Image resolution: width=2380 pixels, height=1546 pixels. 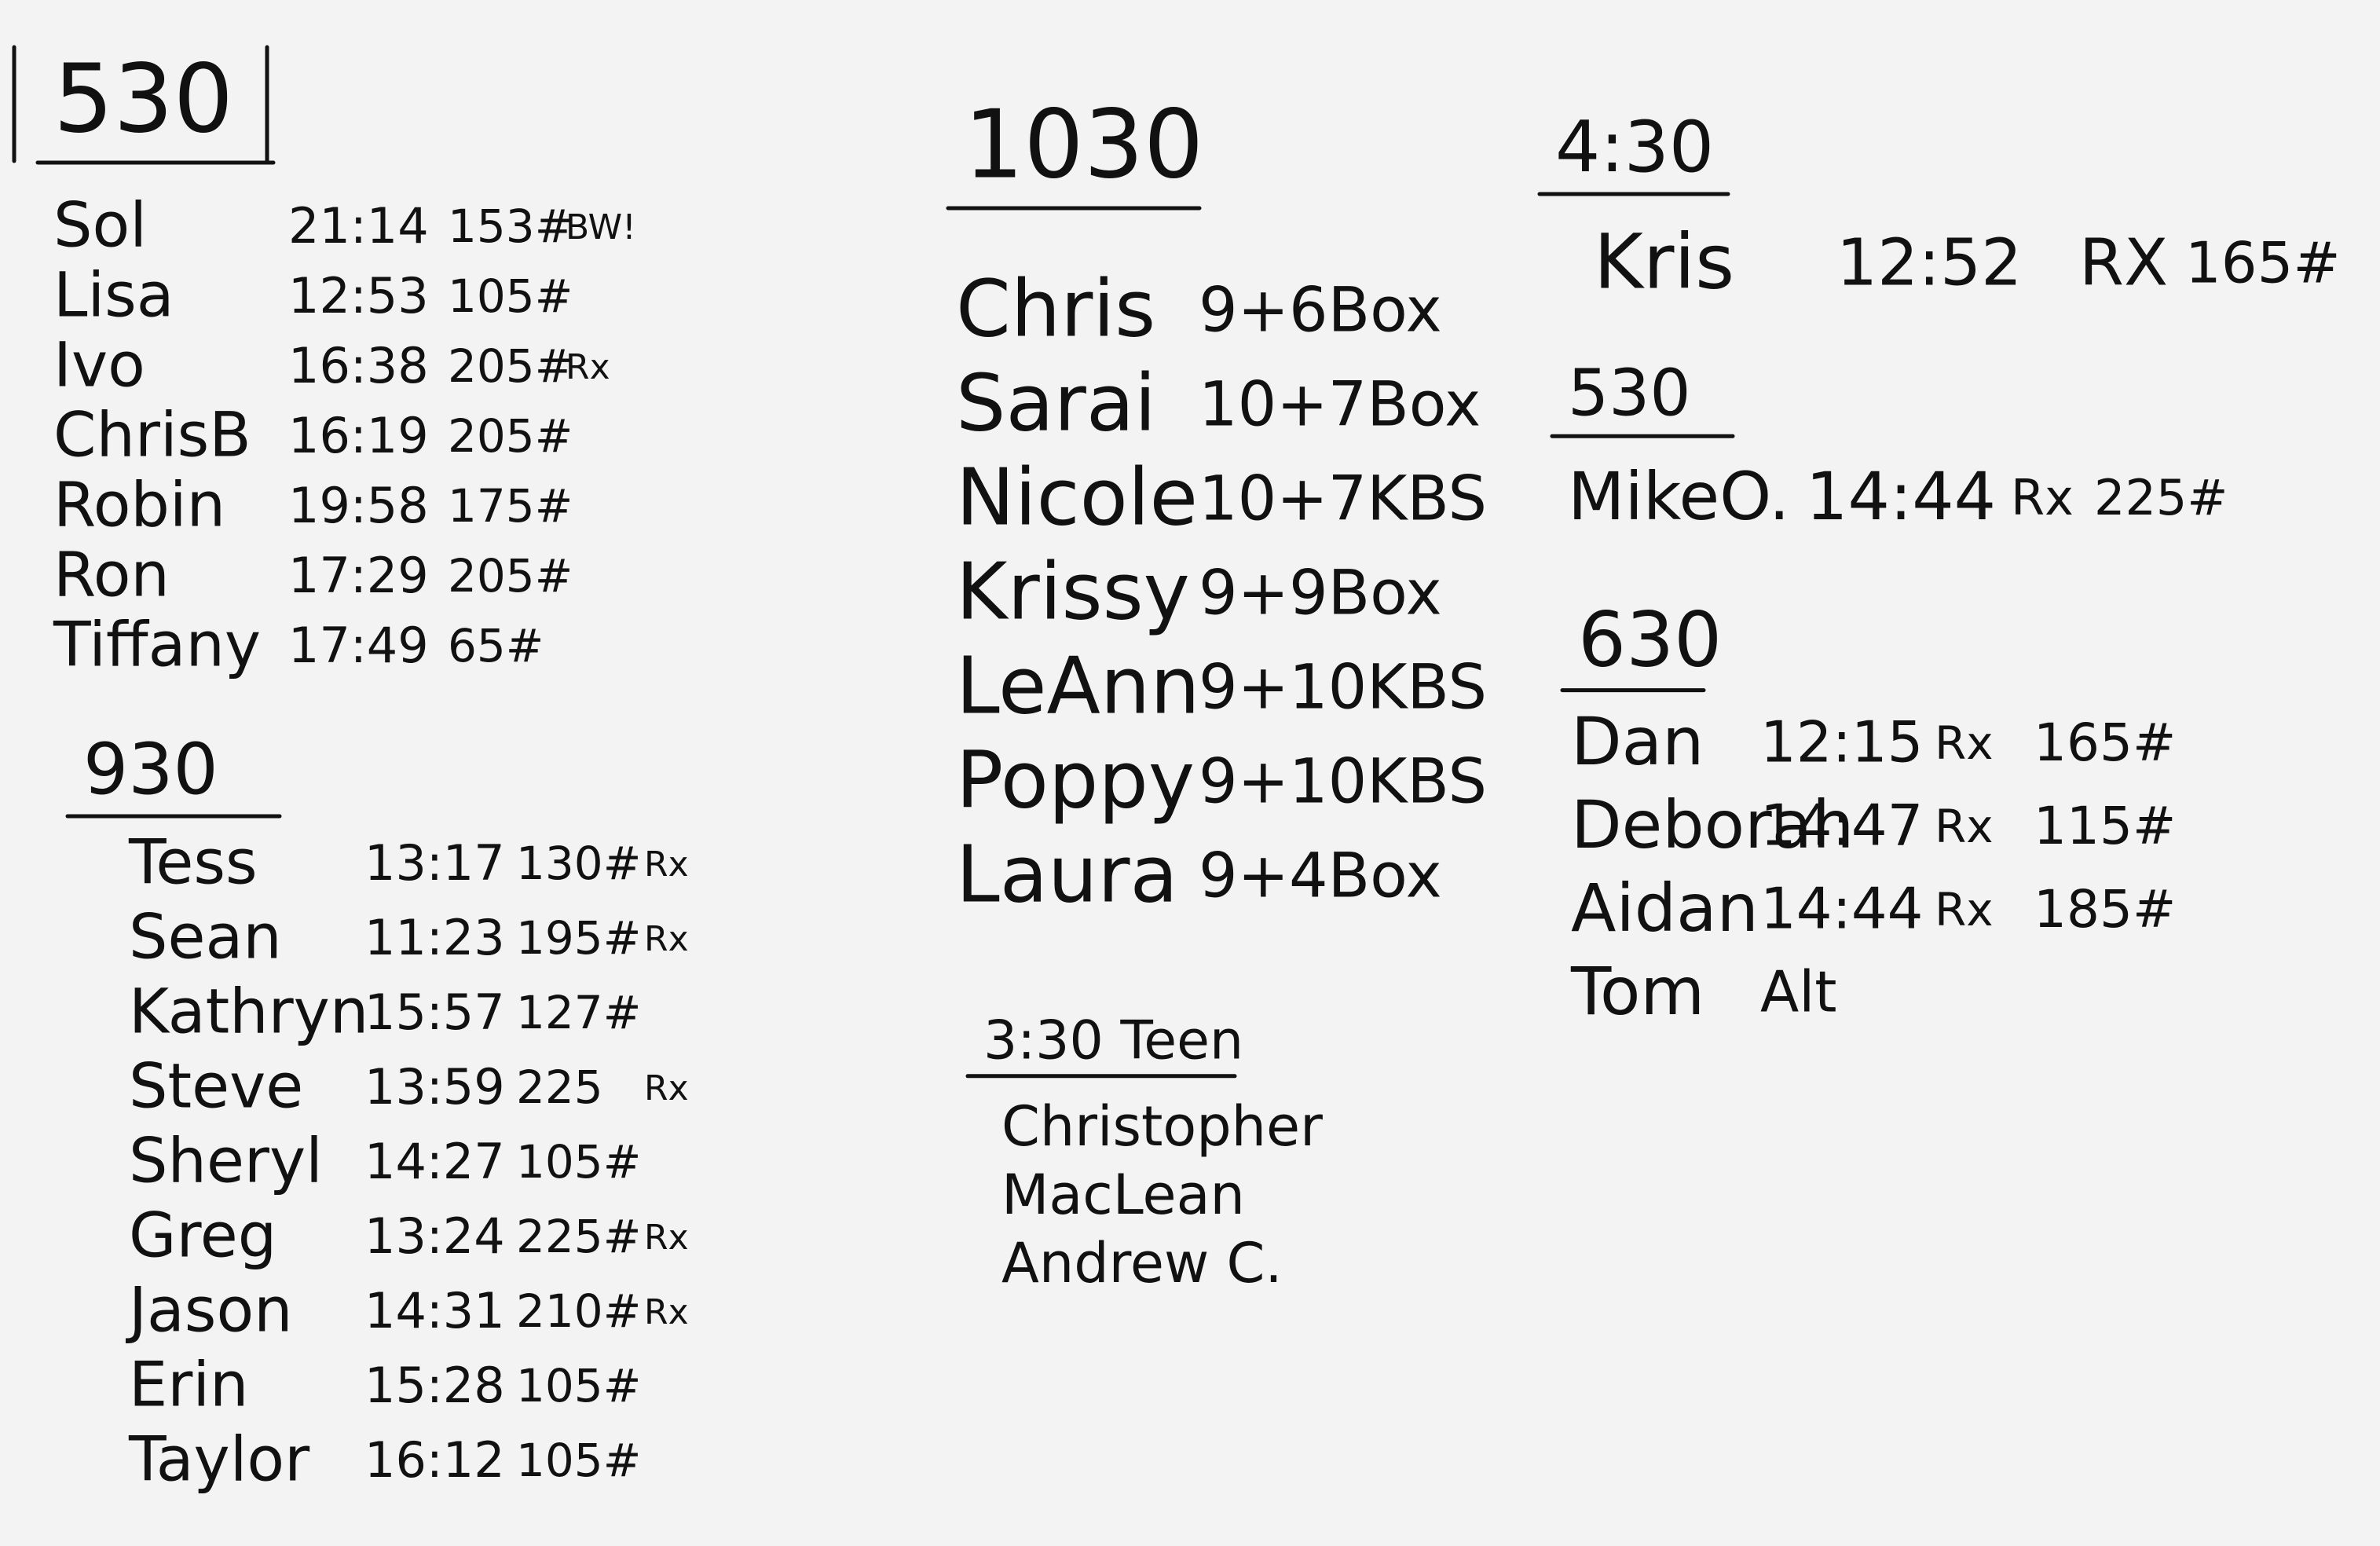 What do you see at coordinates (1078, 685) in the screenshot?
I see `athlete-name: LeAnn` at bounding box center [1078, 685].